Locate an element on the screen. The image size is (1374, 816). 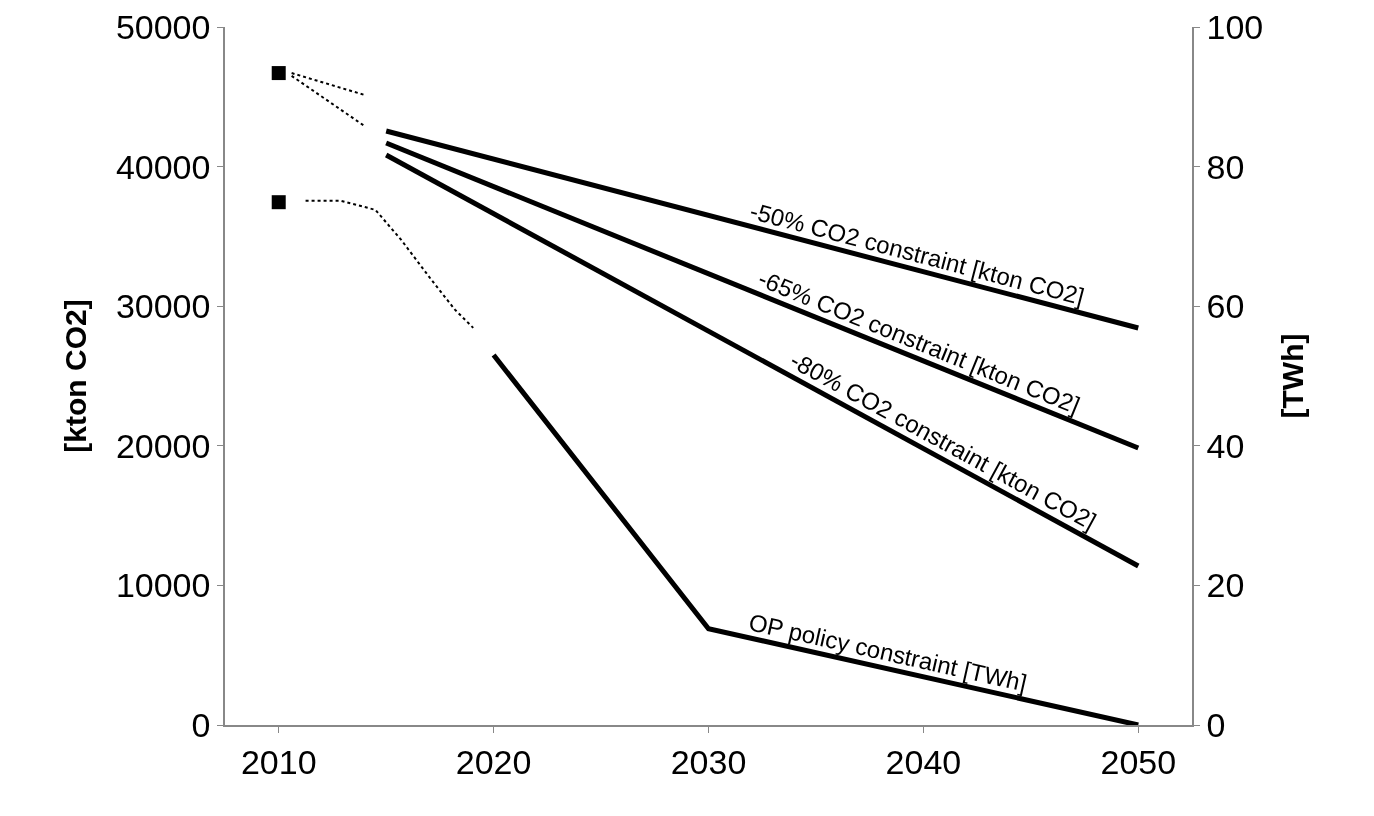
y2-tick-label: 0 is located at coordinates (1216, 724).